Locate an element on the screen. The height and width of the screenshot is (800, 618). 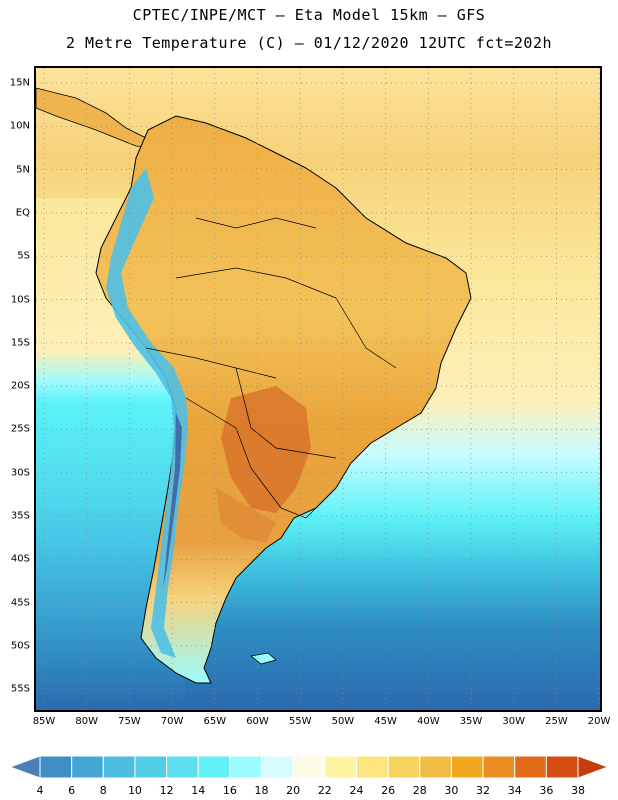
colorbar-tick-32: 32 is located at coordinates (483, 790).